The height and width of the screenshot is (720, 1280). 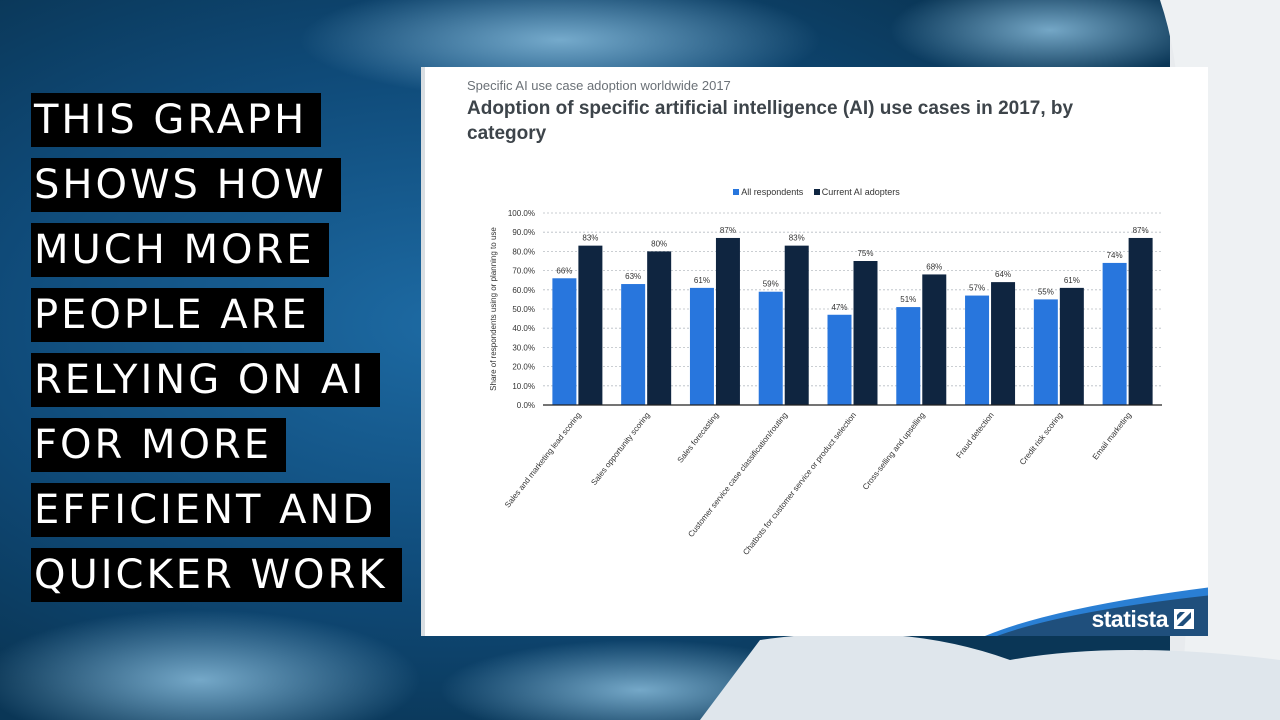 I want to click on data-label: 74%, so click(x=1115, y=255).